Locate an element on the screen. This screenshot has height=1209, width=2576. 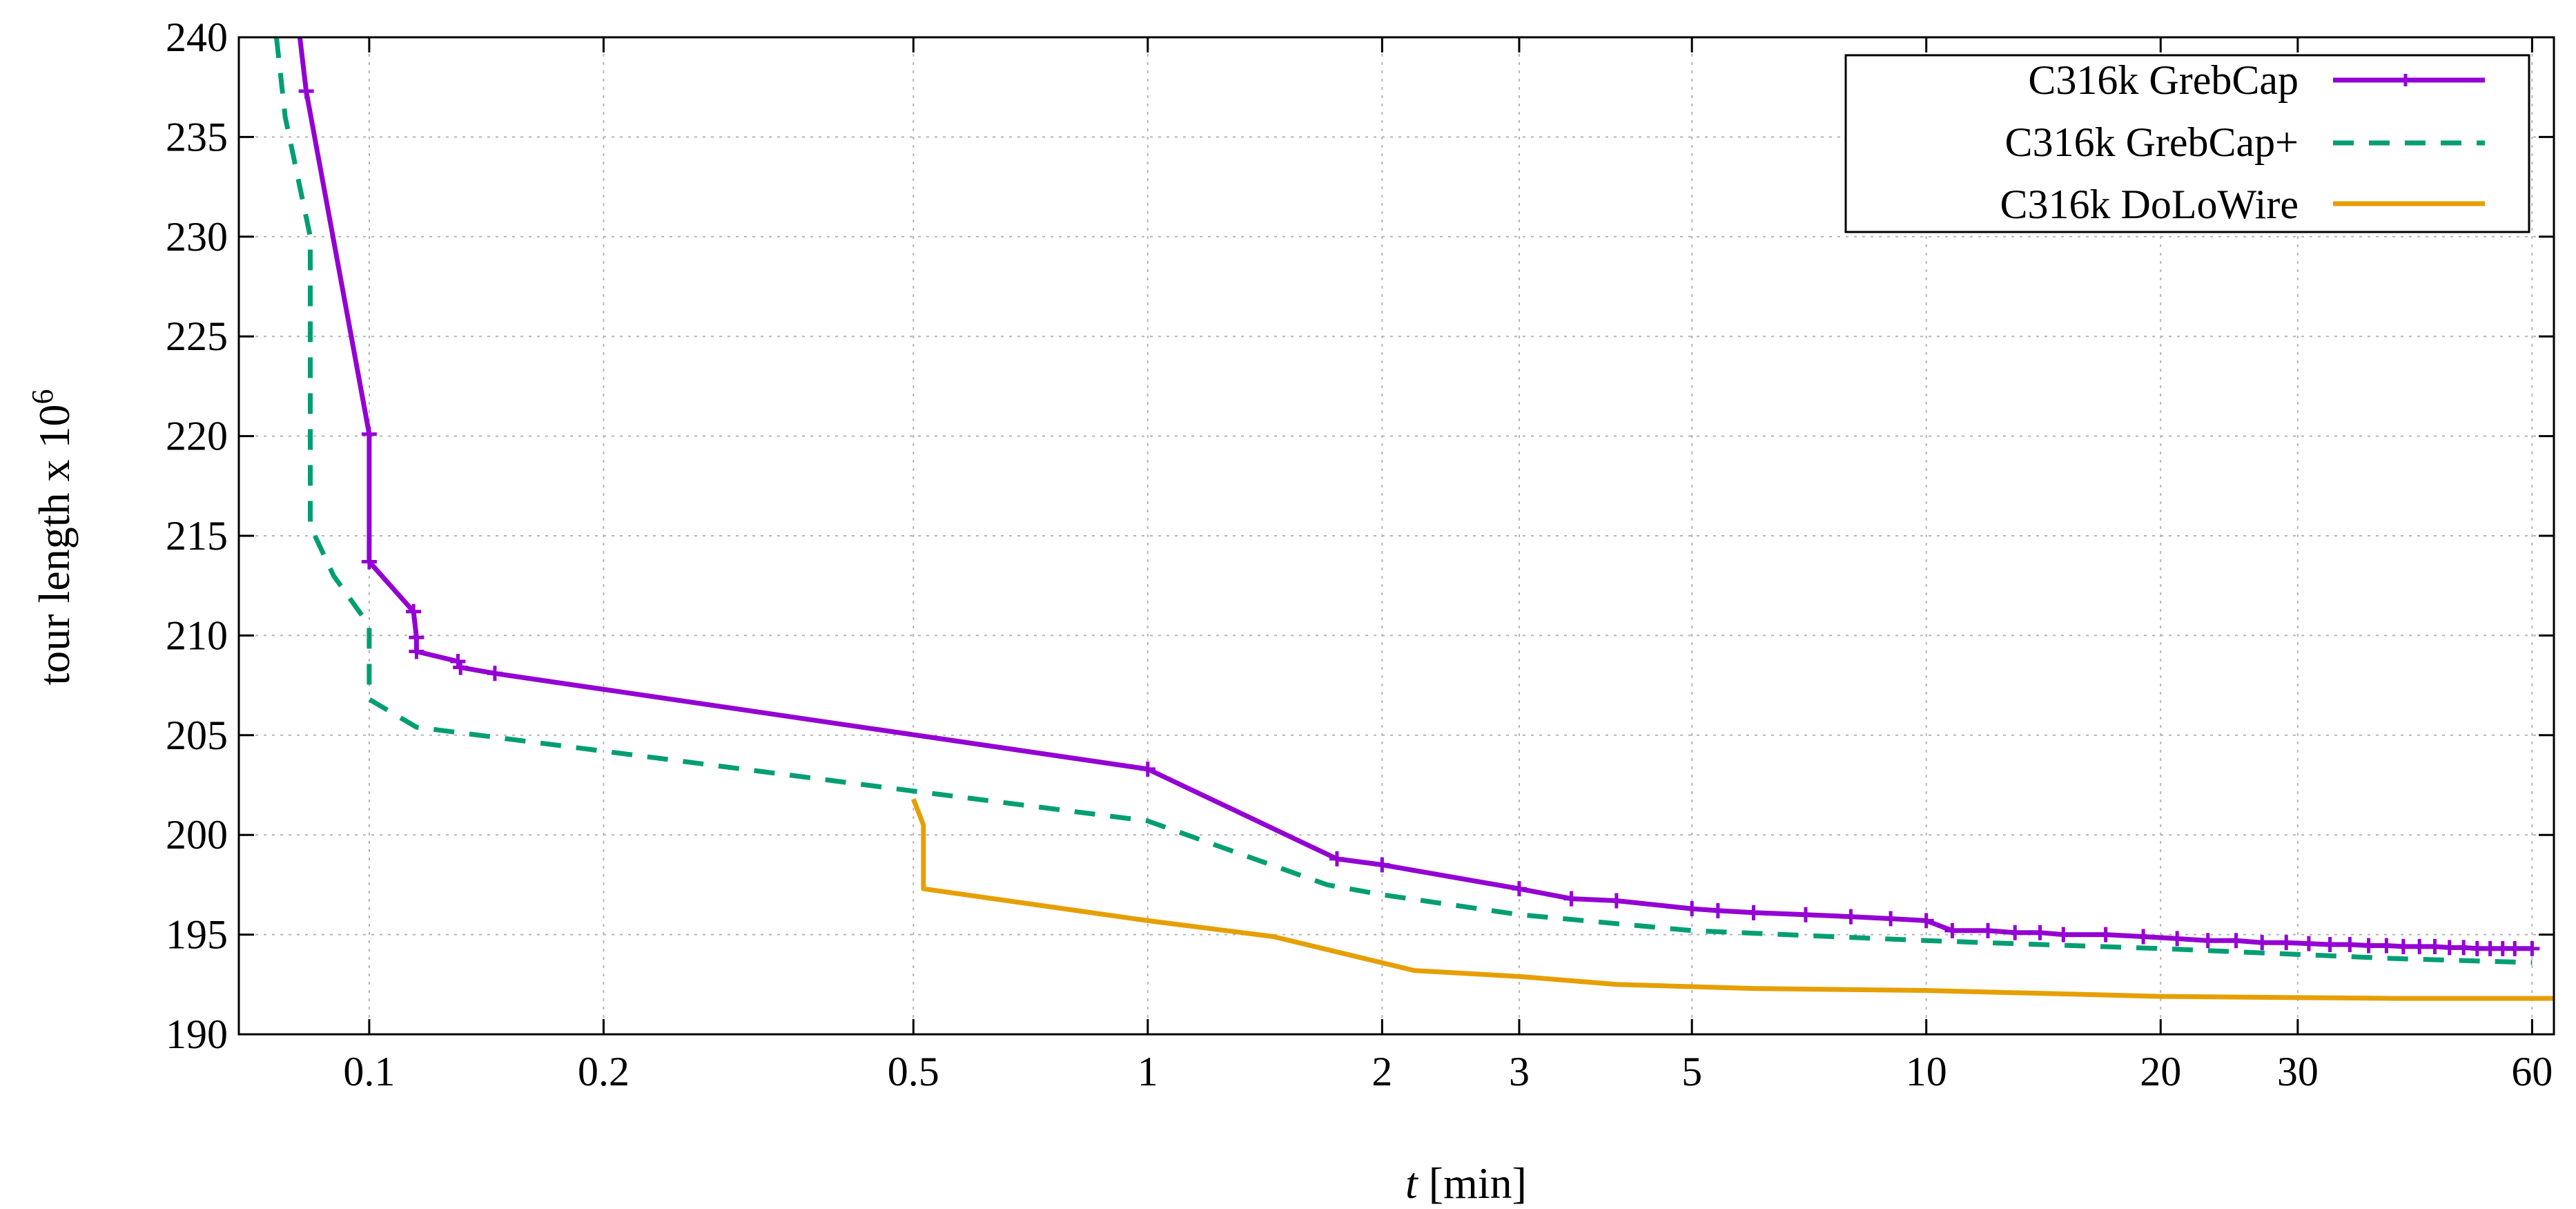
y-tick-label: 190 is located at coordinates (197, 1034).